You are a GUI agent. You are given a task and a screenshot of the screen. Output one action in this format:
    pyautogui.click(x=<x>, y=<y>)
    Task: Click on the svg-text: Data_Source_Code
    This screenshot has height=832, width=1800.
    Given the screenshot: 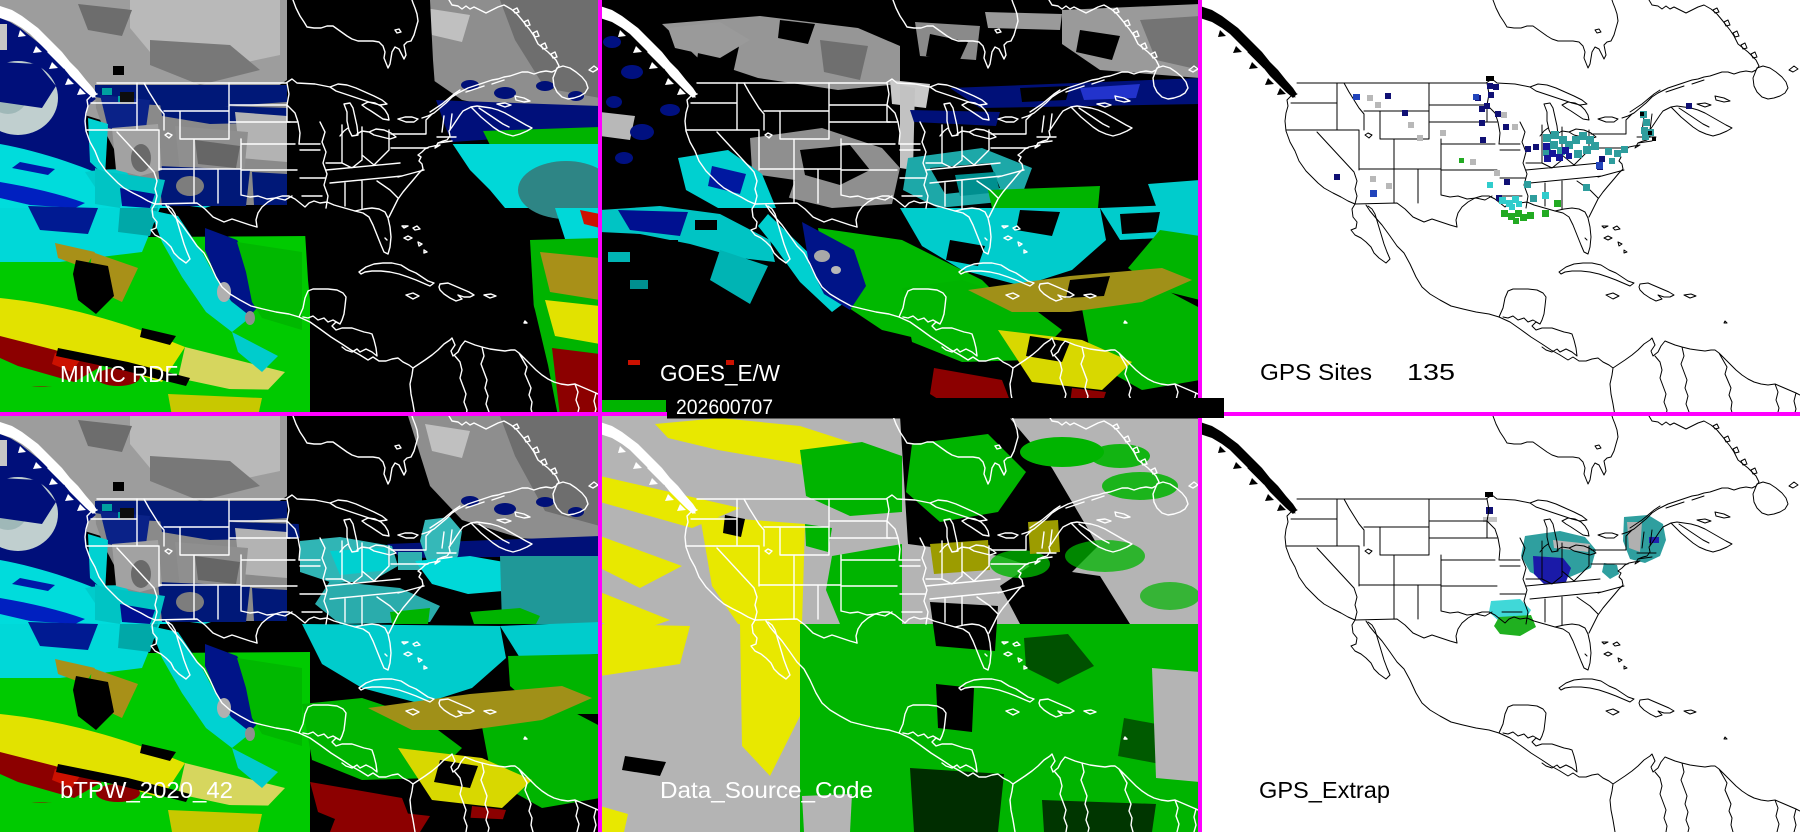 What is the action you would take?
    pyautogui.click(x=766, y=790)
    